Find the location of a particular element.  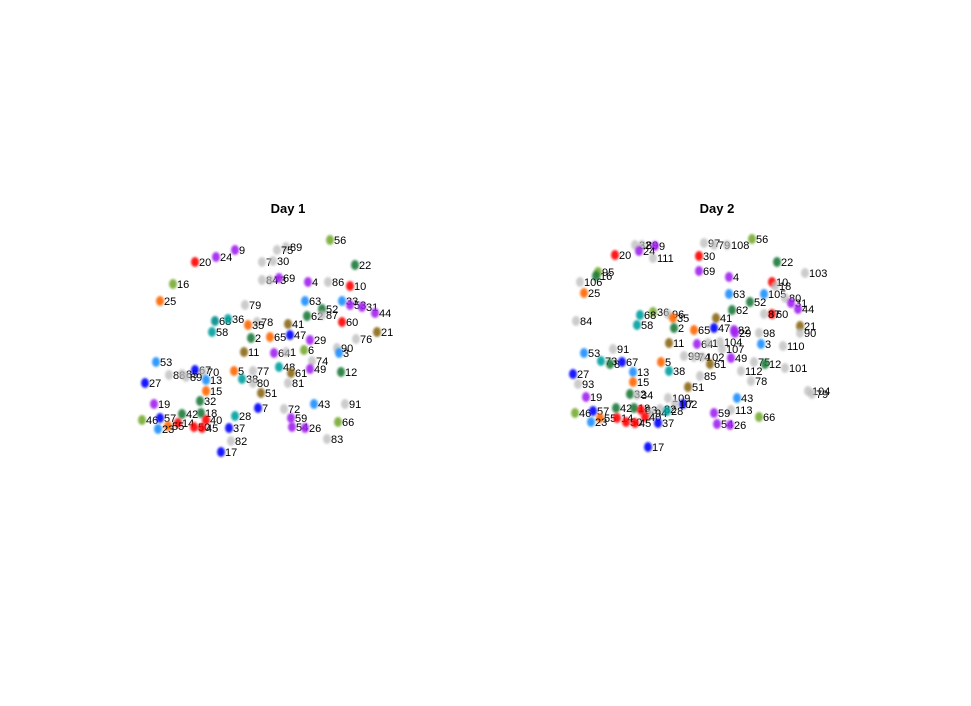

cell-label: 29 is located at coordinates (320, 341).